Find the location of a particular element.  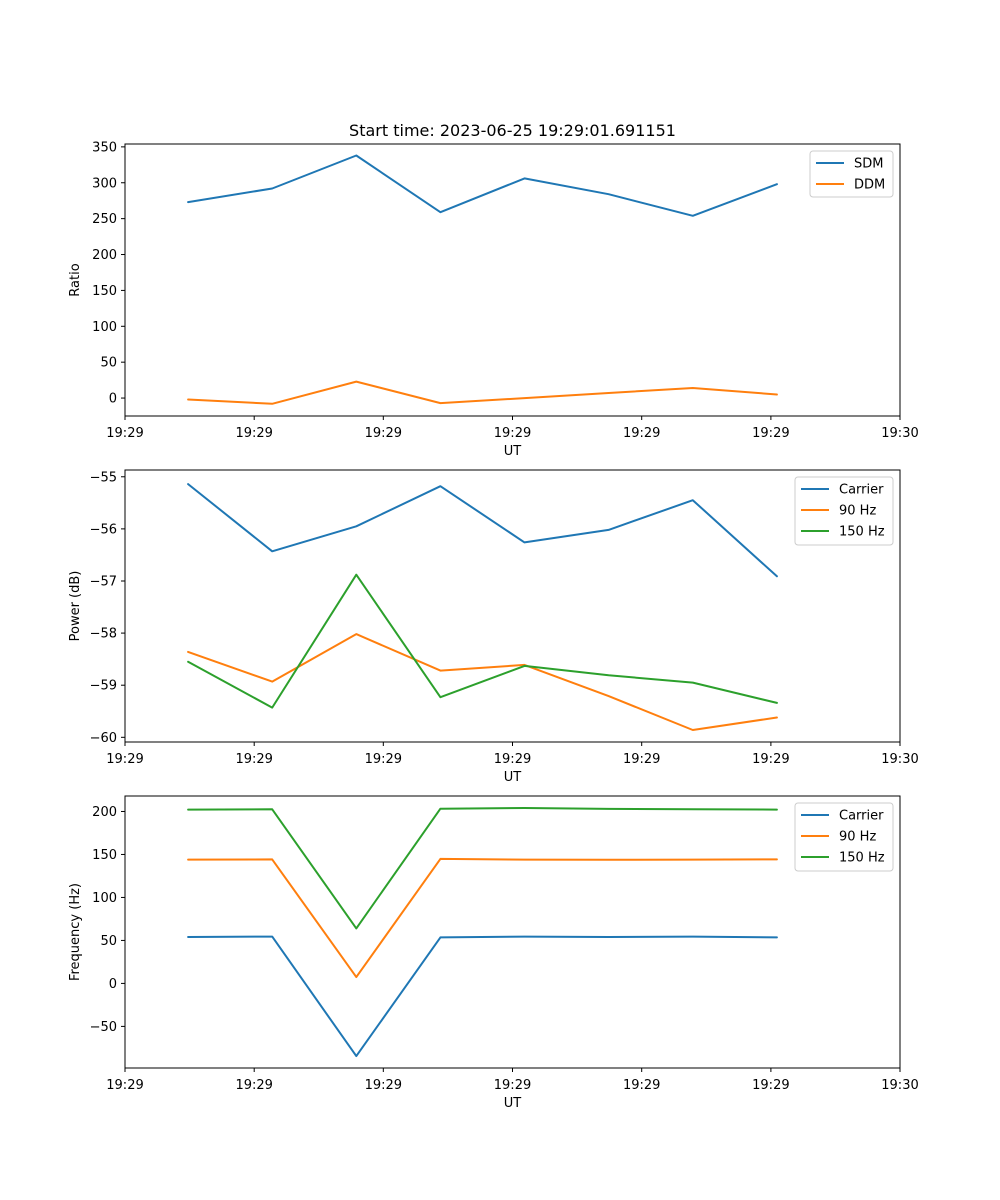

y-tick-label: −58 is located at coordinates (103, 634).